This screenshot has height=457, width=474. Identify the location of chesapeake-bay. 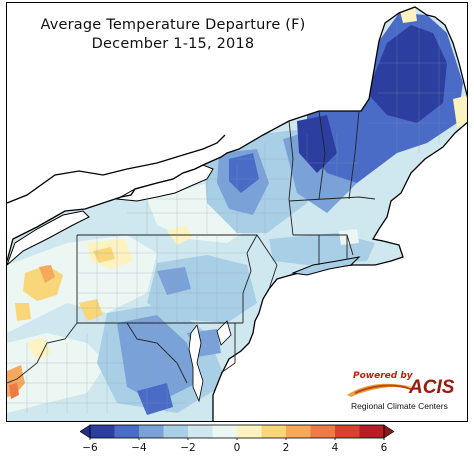
(196, 363).